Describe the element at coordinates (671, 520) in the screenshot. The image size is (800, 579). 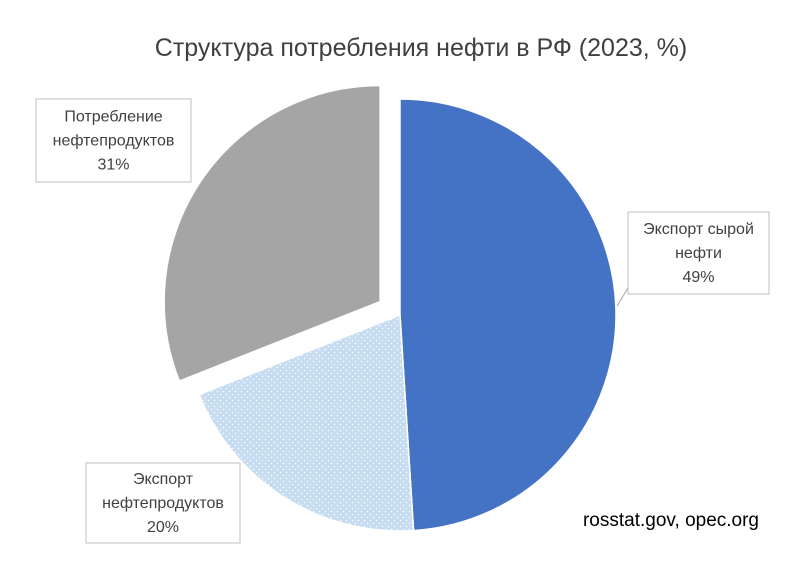
I see `source-note: rosstat.gov, opec.org` at that location.